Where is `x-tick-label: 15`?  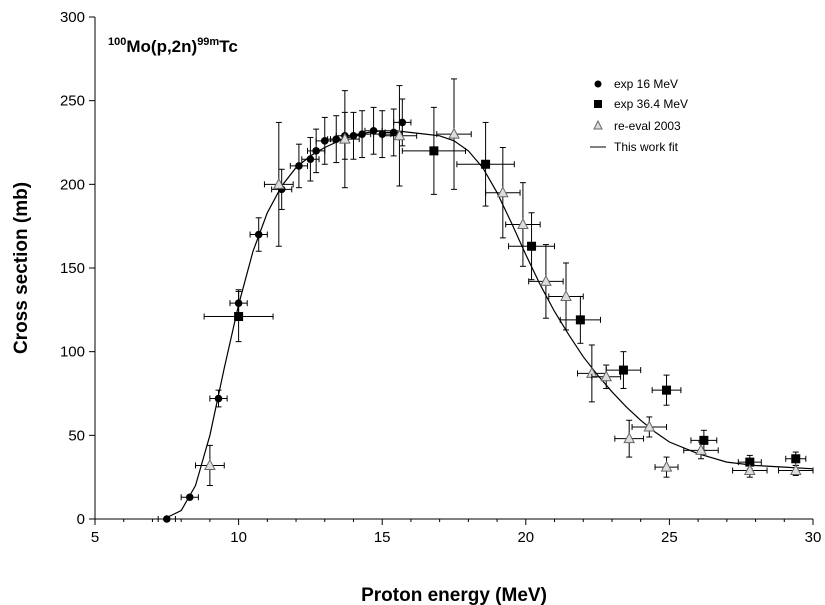 x-tick-label: 15 is located at coordinates (382, 537).